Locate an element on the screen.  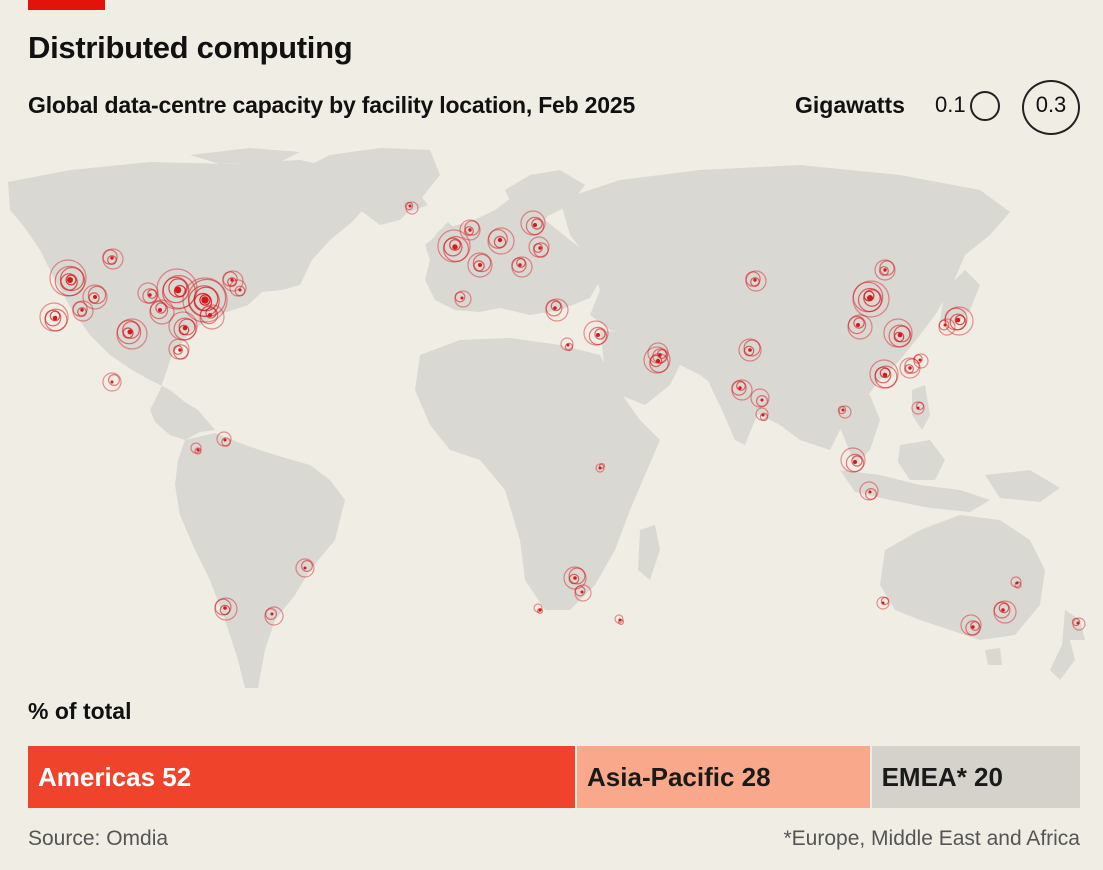
segment-asia-pacific-label: Asia-Pacific 28 is located at coordinates (679, 776).